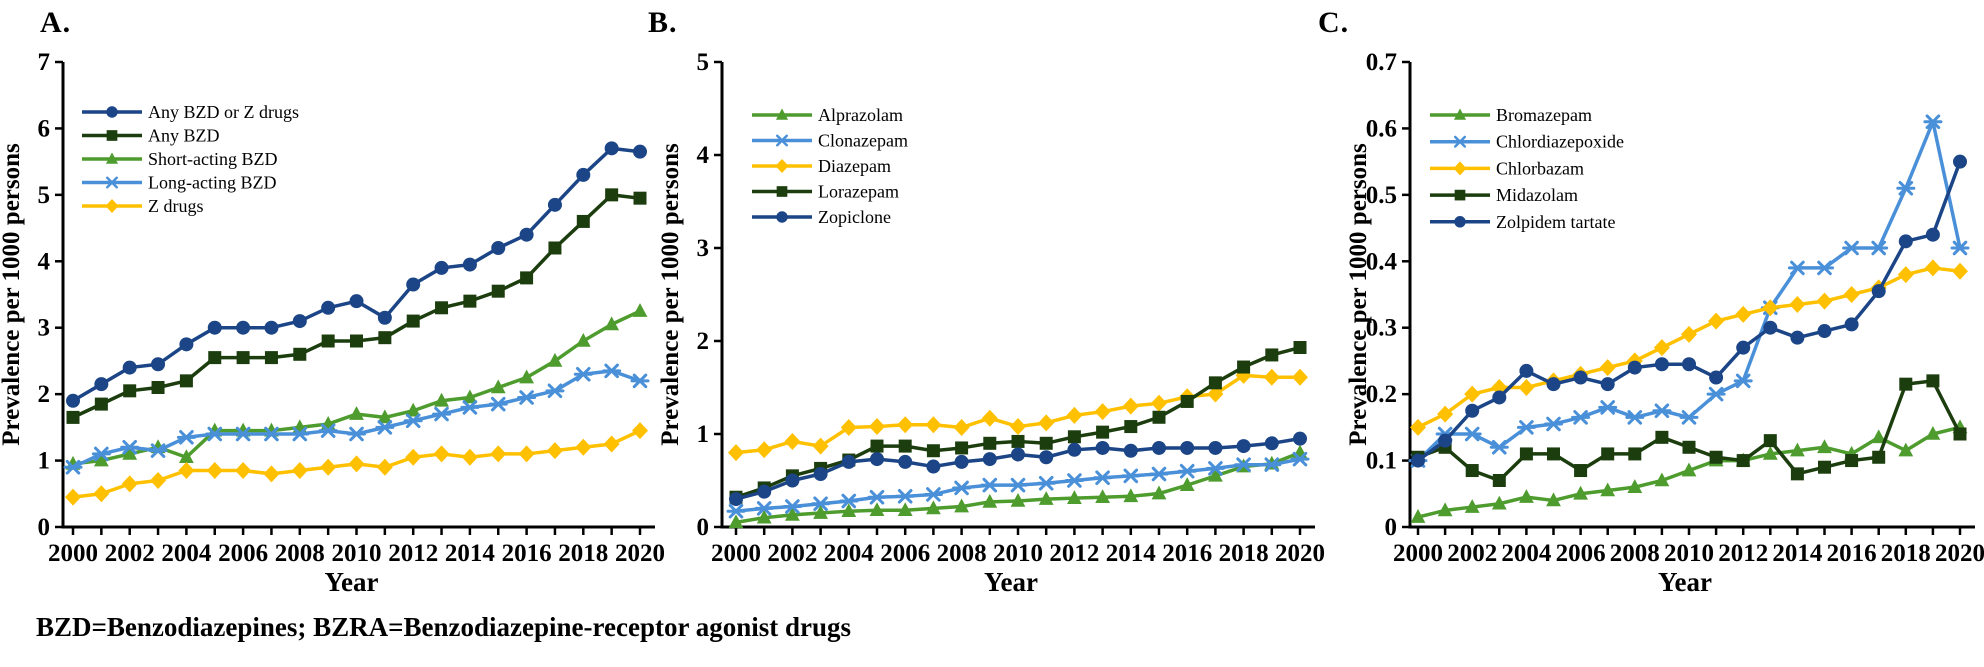  Describe the element at coordinates (1300, 553) in the screenshot. I see `x-tick-label: 2020` at that location.